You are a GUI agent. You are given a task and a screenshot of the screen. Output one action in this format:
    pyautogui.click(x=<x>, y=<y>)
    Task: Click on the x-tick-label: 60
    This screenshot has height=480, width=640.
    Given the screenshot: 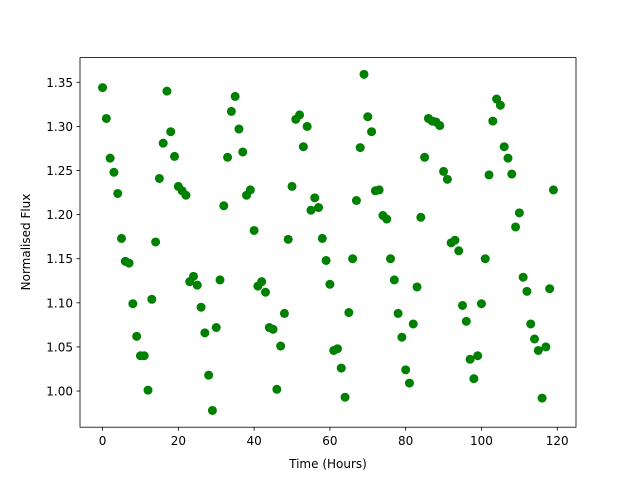 What is the action you would take?
    pyautogui.click(x=329, y=441)
    